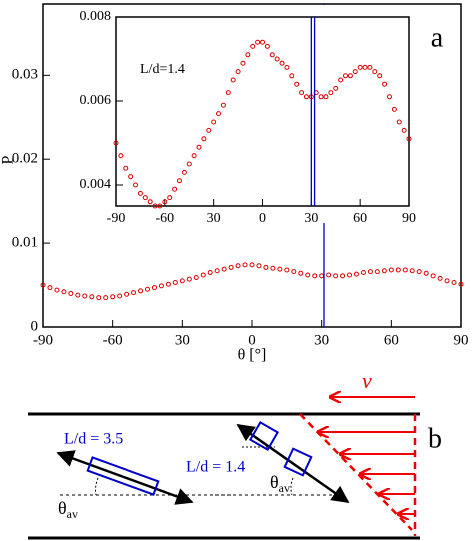  I want to click on x-tick-label: 90, so click(409, 218).